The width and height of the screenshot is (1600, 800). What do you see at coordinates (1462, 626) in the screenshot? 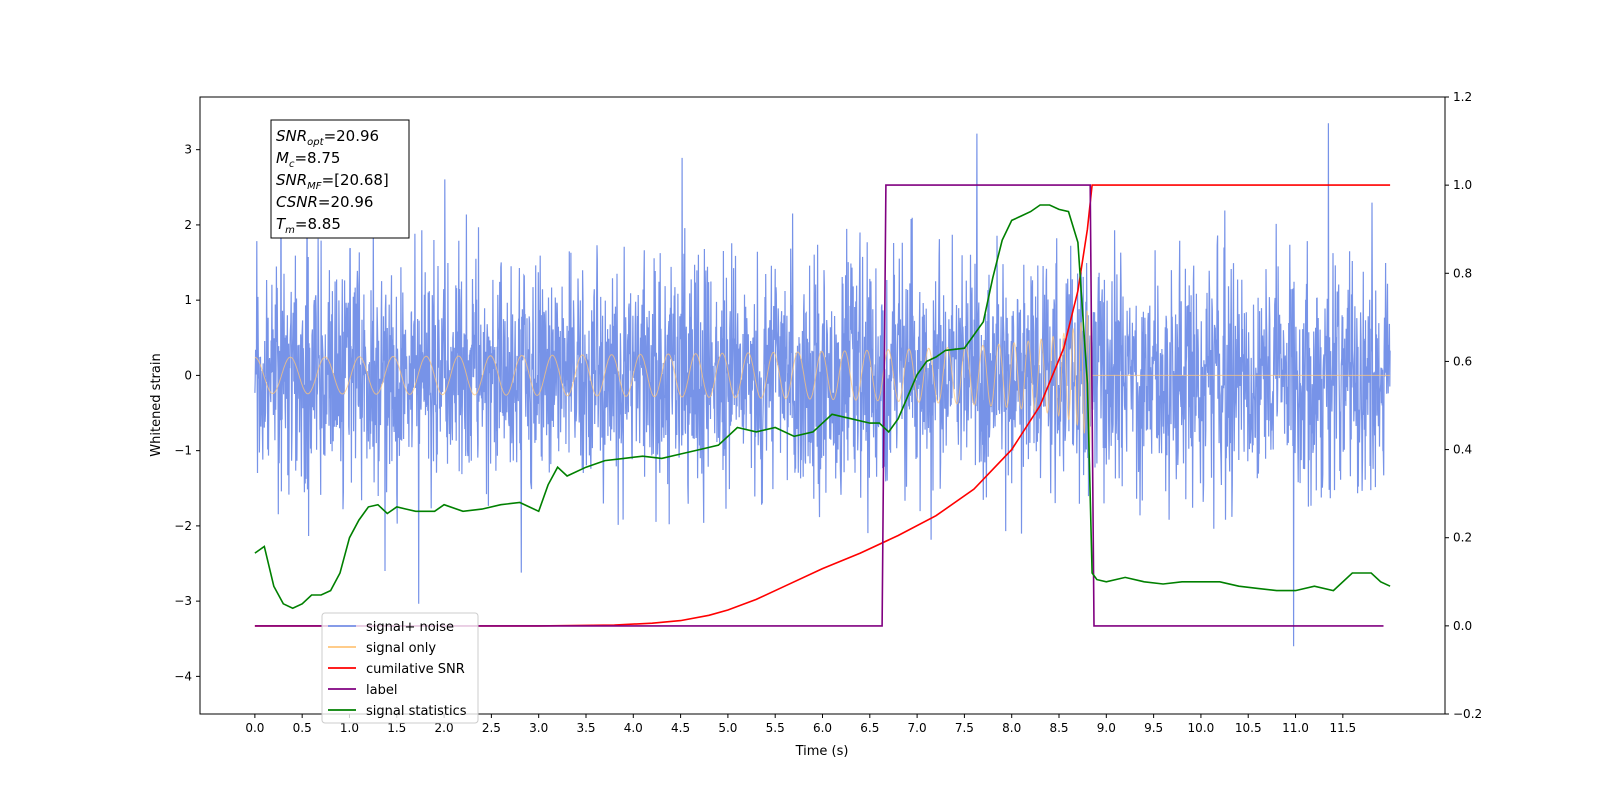
I see `y2-tick-label: 0.0` at bounding box center [1462, 626].